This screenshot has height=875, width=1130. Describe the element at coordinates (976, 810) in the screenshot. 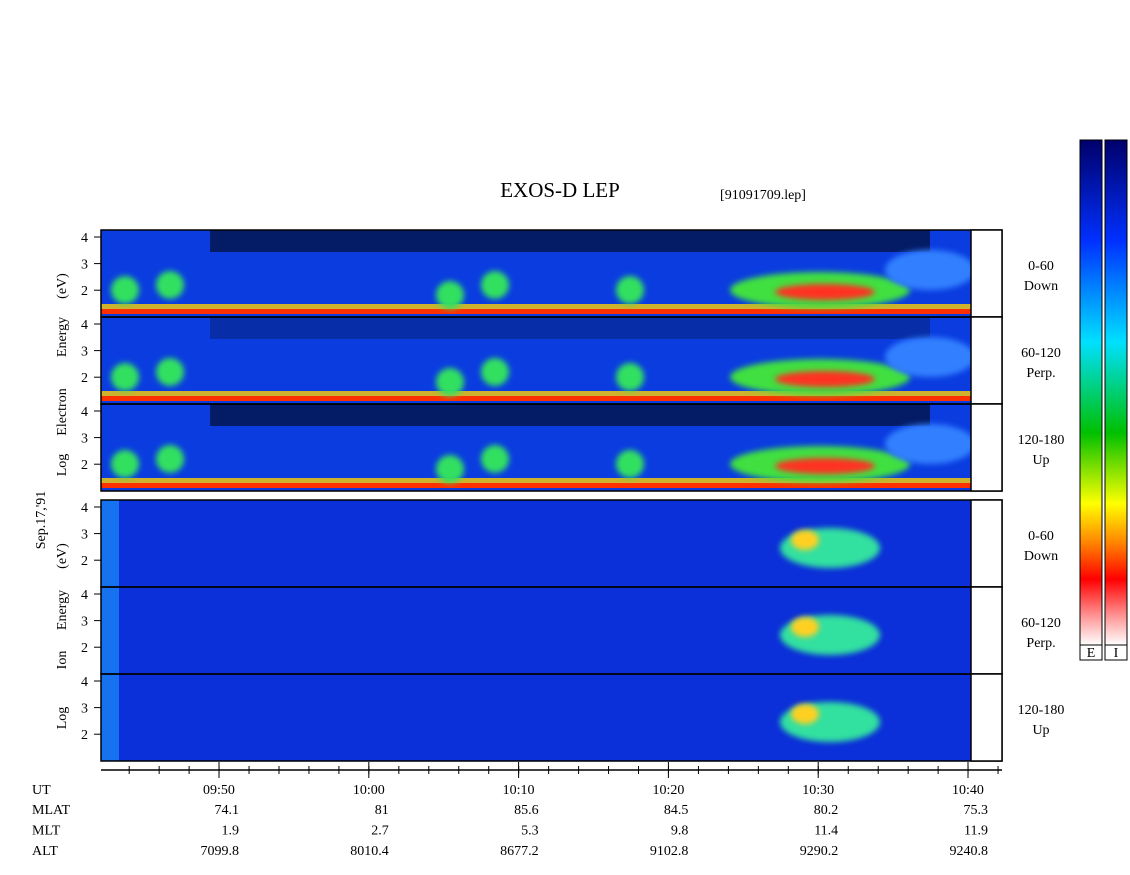

I see `ephemeris-value: 75.3` at that location.